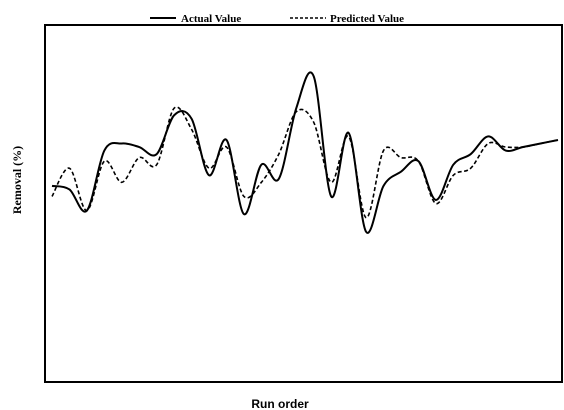 This screenshot has width=564, height=410. Describe the element at coordinates (367, 19) in the screenshot. I see `legend-label-predicted: Predicted Value` at that location.